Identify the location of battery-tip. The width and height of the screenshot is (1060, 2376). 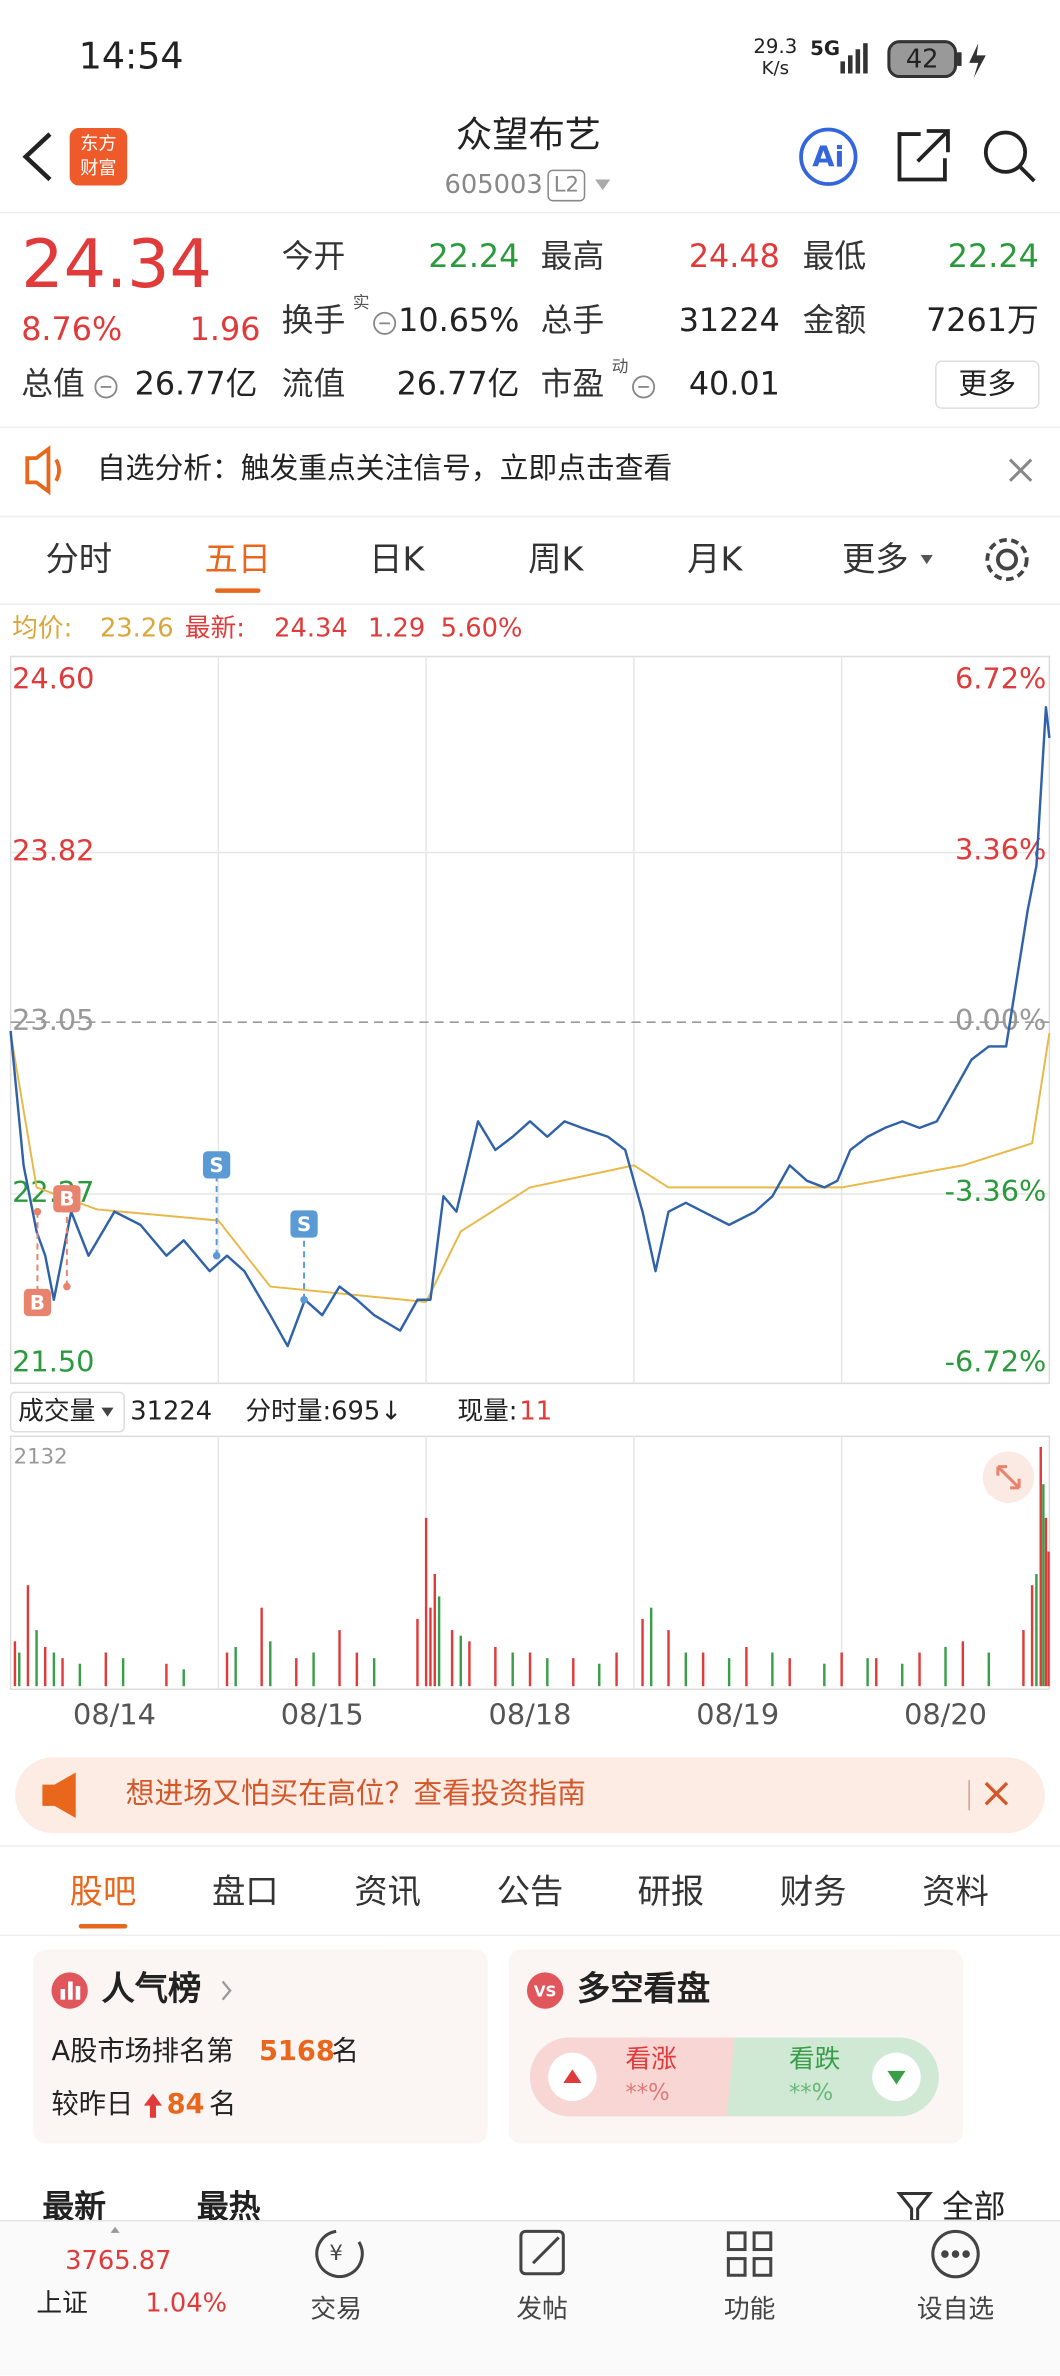
(959, 59).